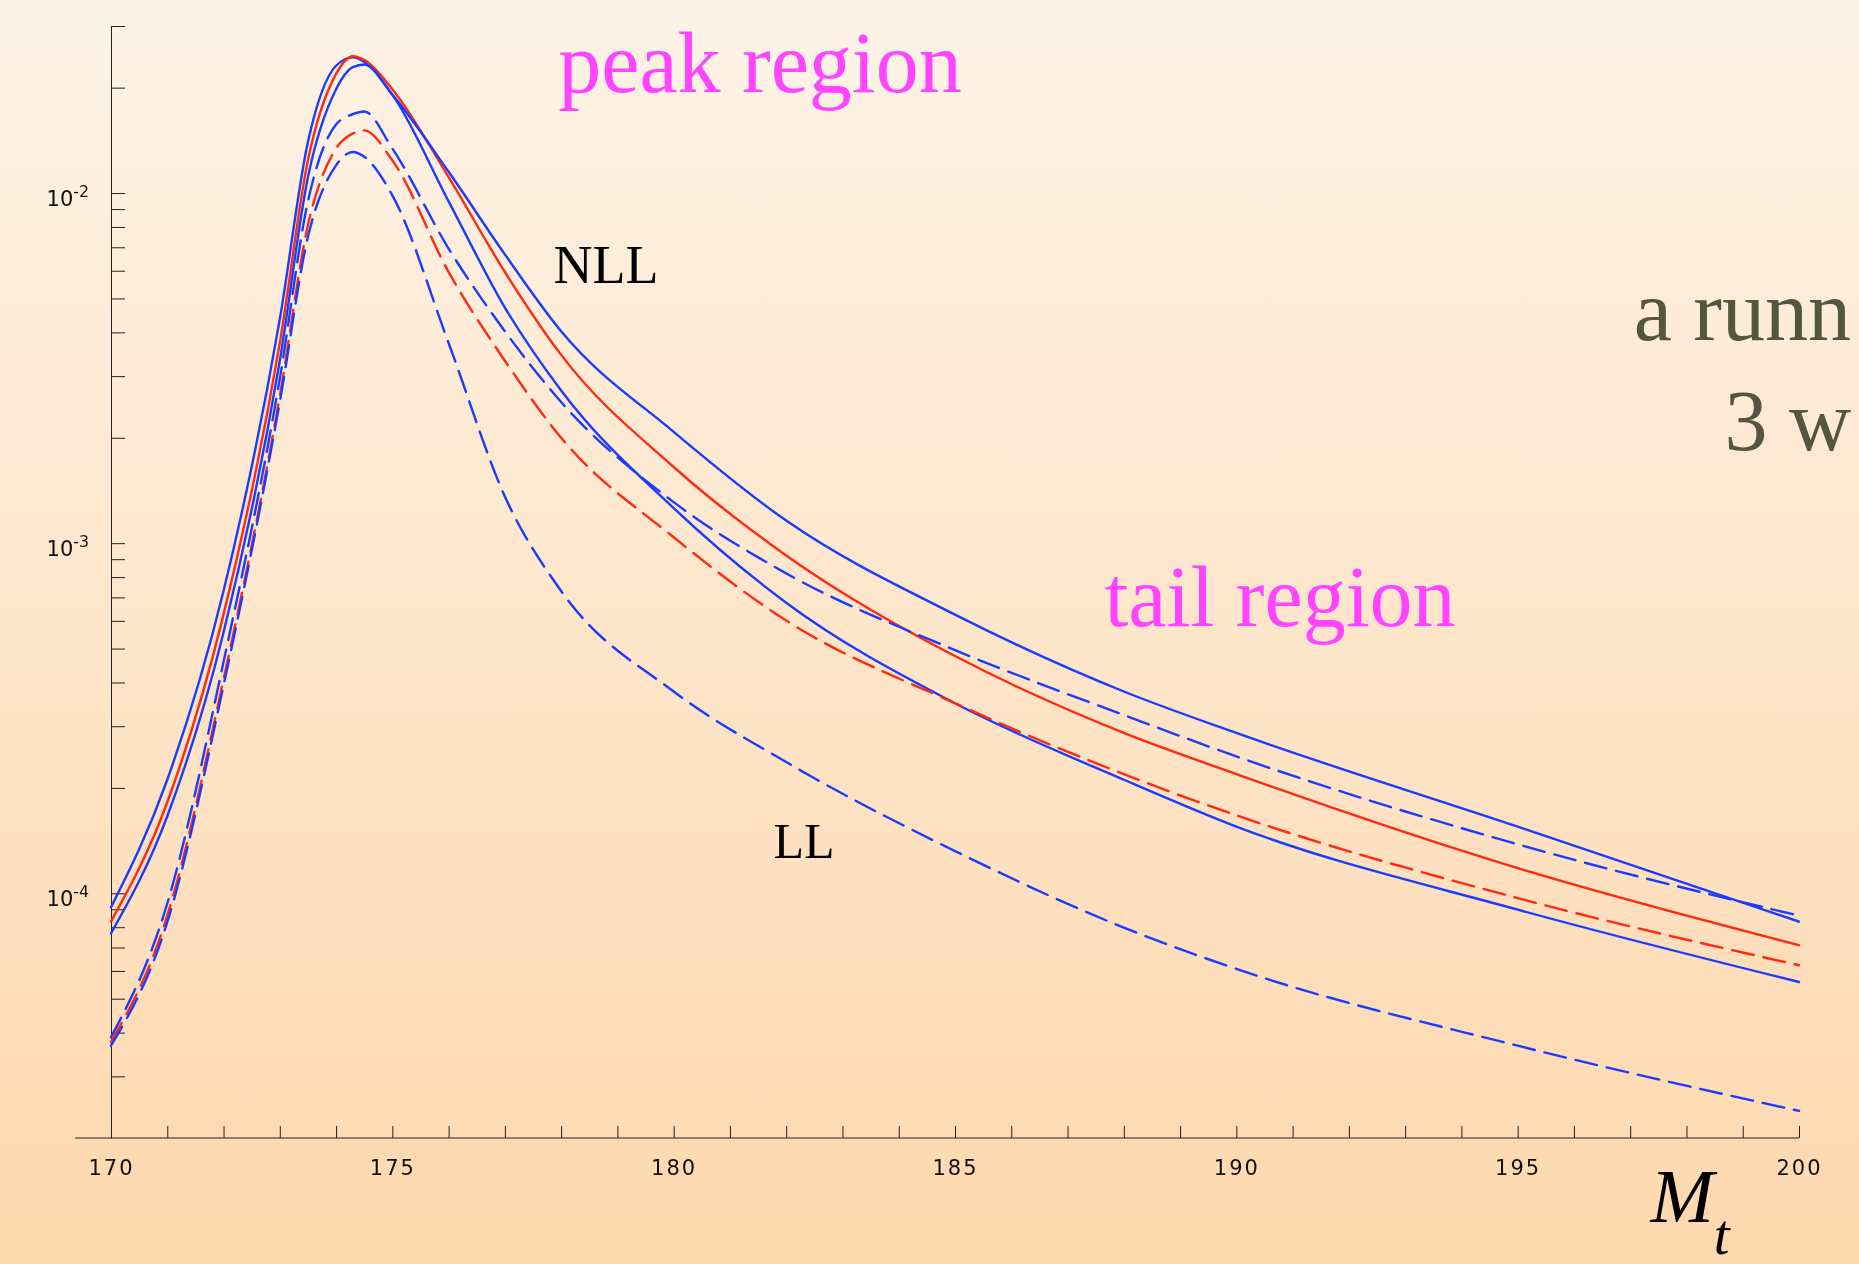  What do you see at coordinates (67, 546) in the screenshot?
I see `y-tick-label: 10$^{-3}$` at bounding box center [67, 546].